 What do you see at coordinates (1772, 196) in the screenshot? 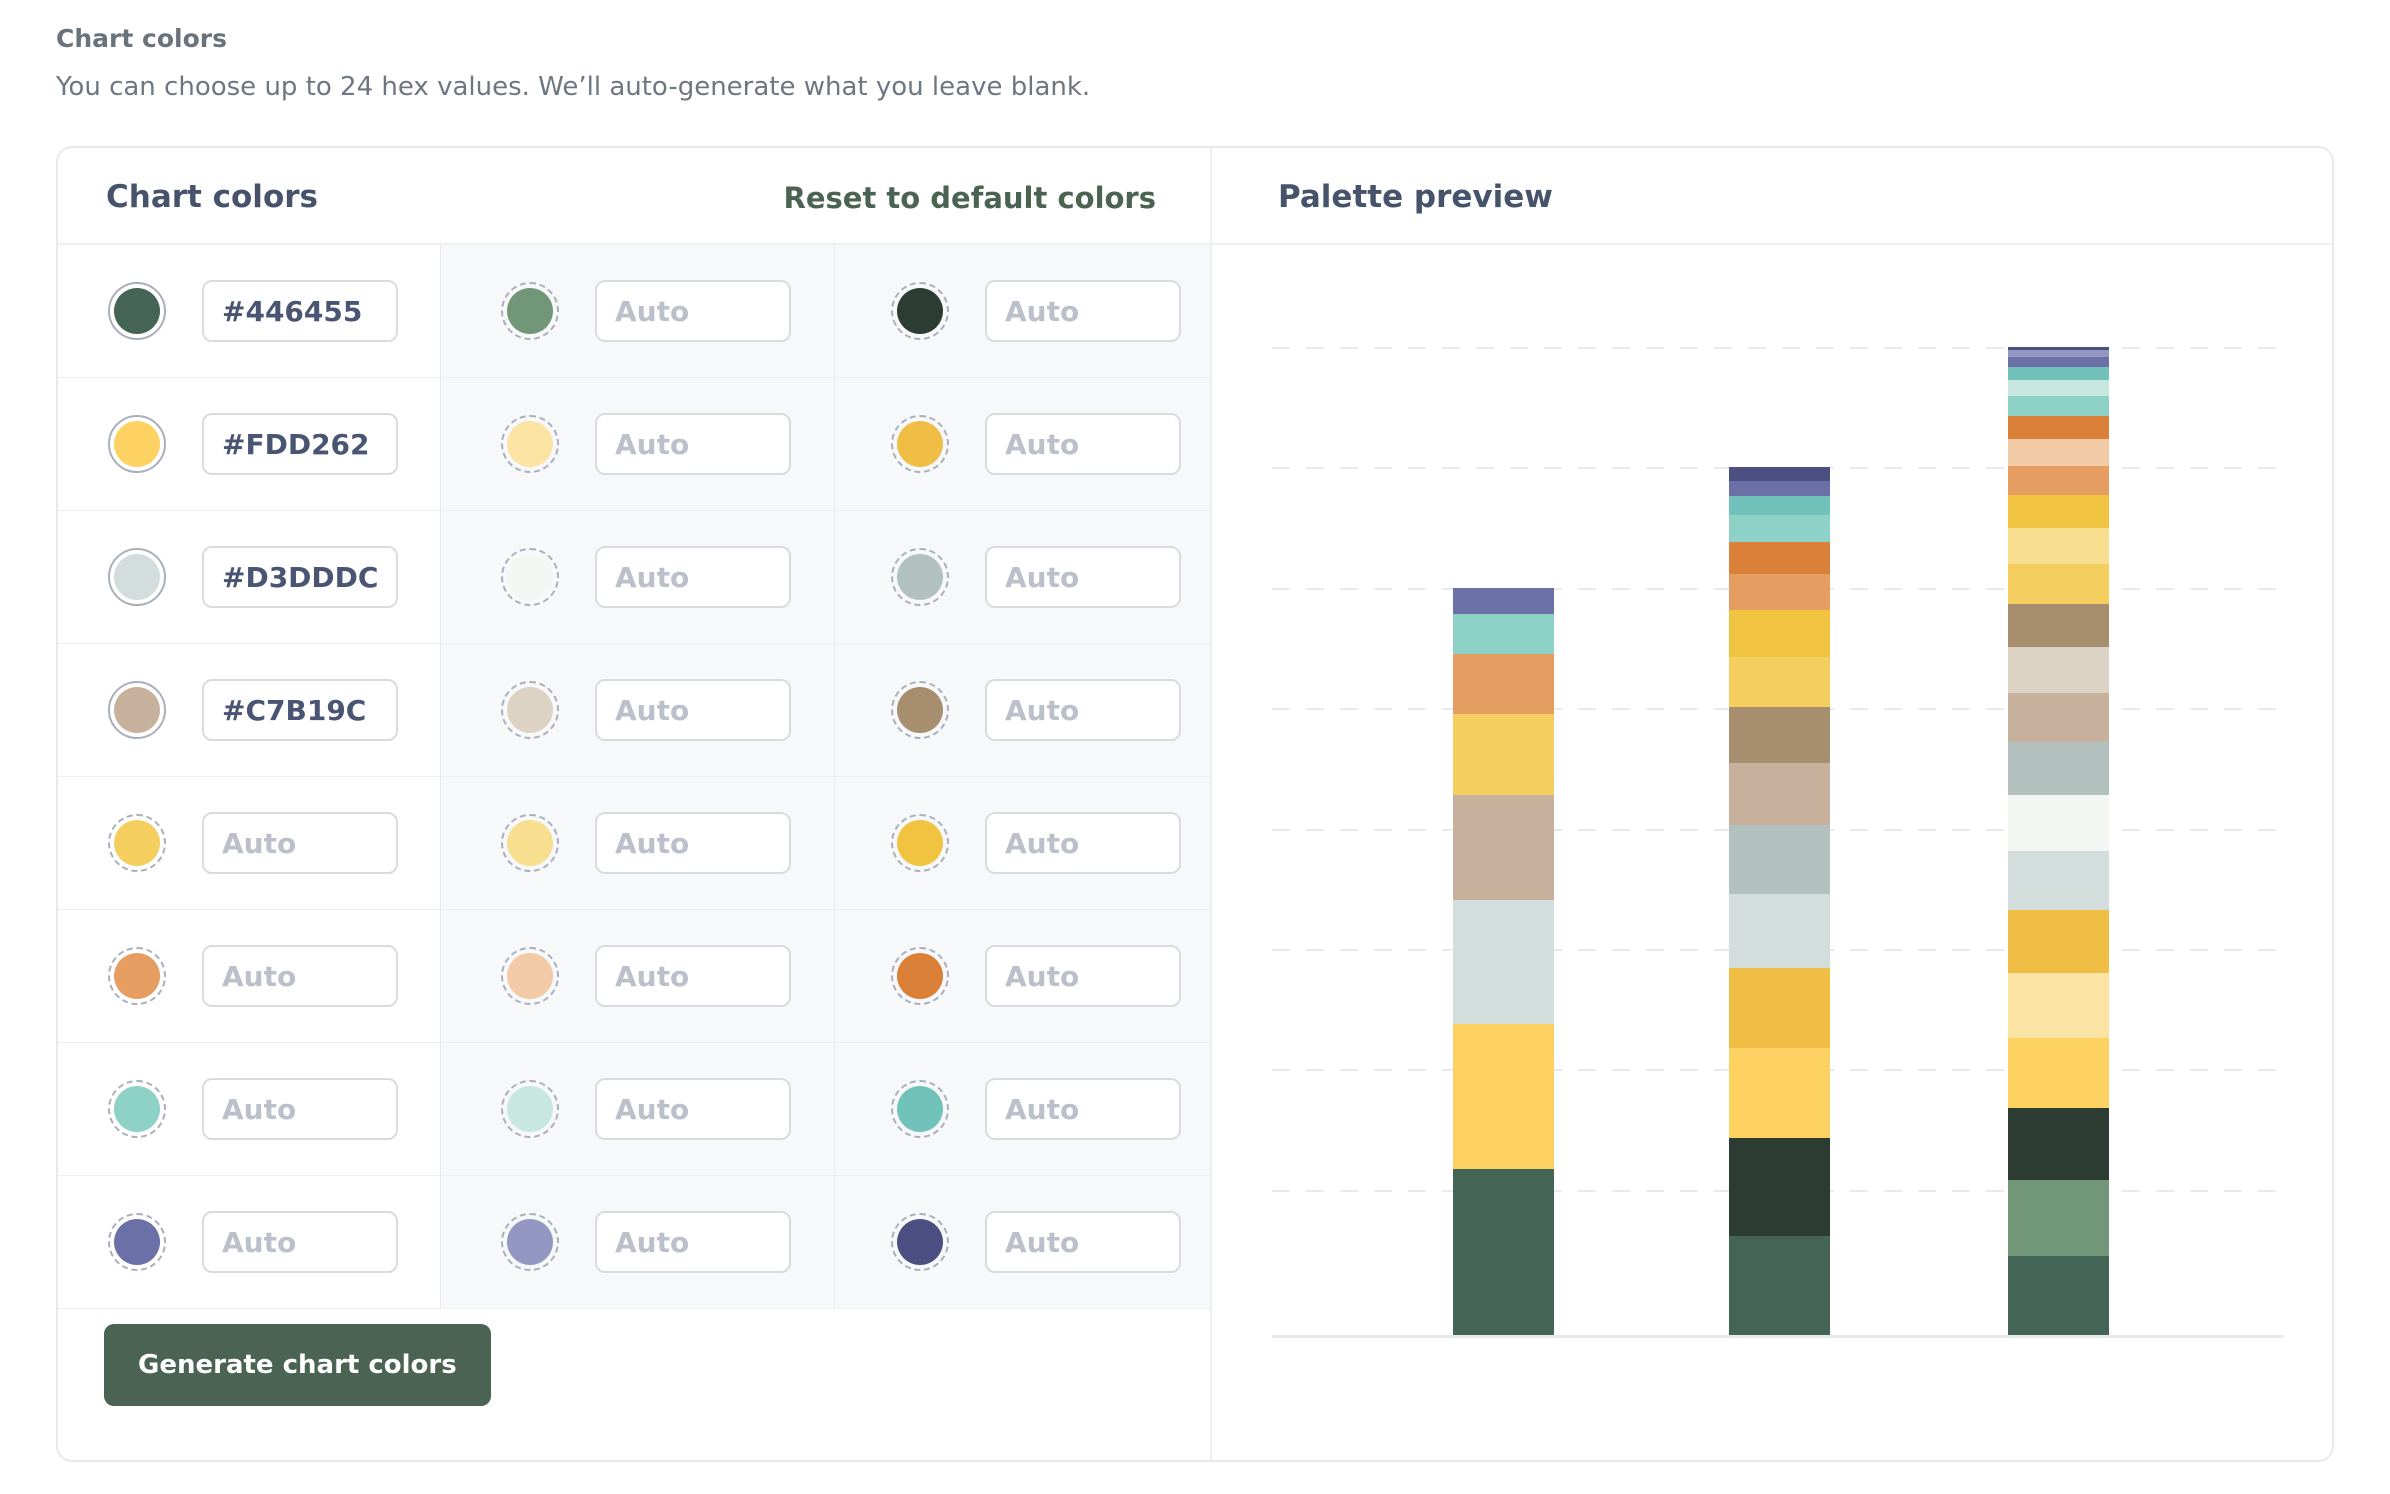
I see `preview-header: Palette preview` at bounding box center [1772, 196].